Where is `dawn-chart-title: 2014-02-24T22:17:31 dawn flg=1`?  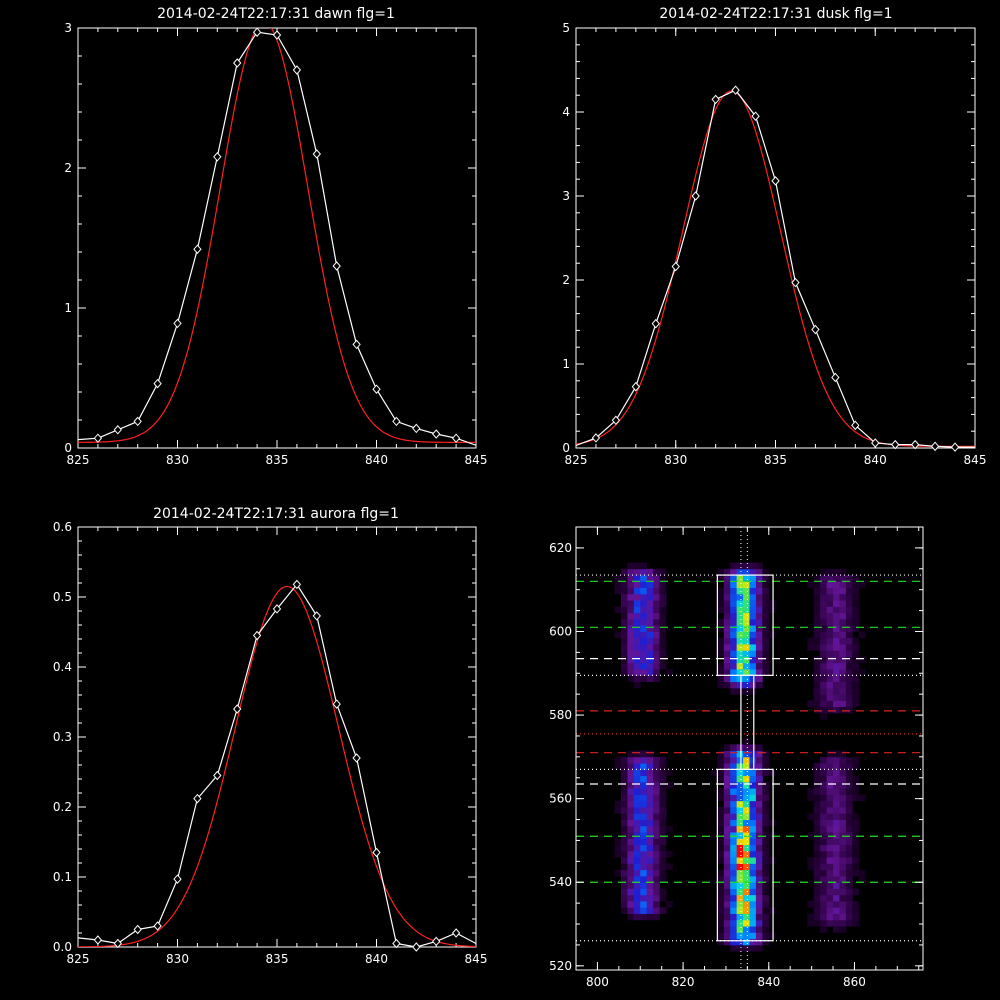 dawn-chart-title: 2014-02-24T22:17:31 dawn flg=1 is located at coordinates (276, 14).